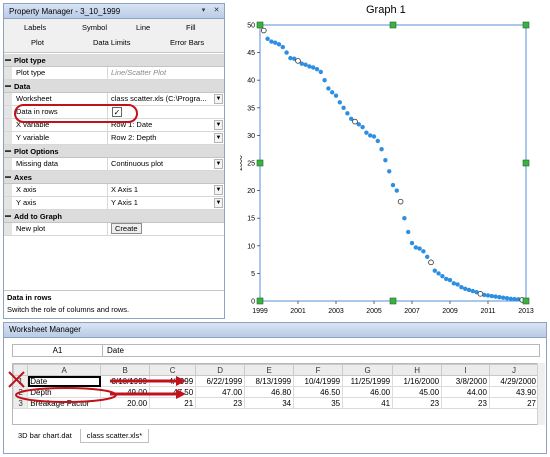 This screenshot has height=457, width=550. I want to click on worksheet-cell: Date, so click(64, 381).